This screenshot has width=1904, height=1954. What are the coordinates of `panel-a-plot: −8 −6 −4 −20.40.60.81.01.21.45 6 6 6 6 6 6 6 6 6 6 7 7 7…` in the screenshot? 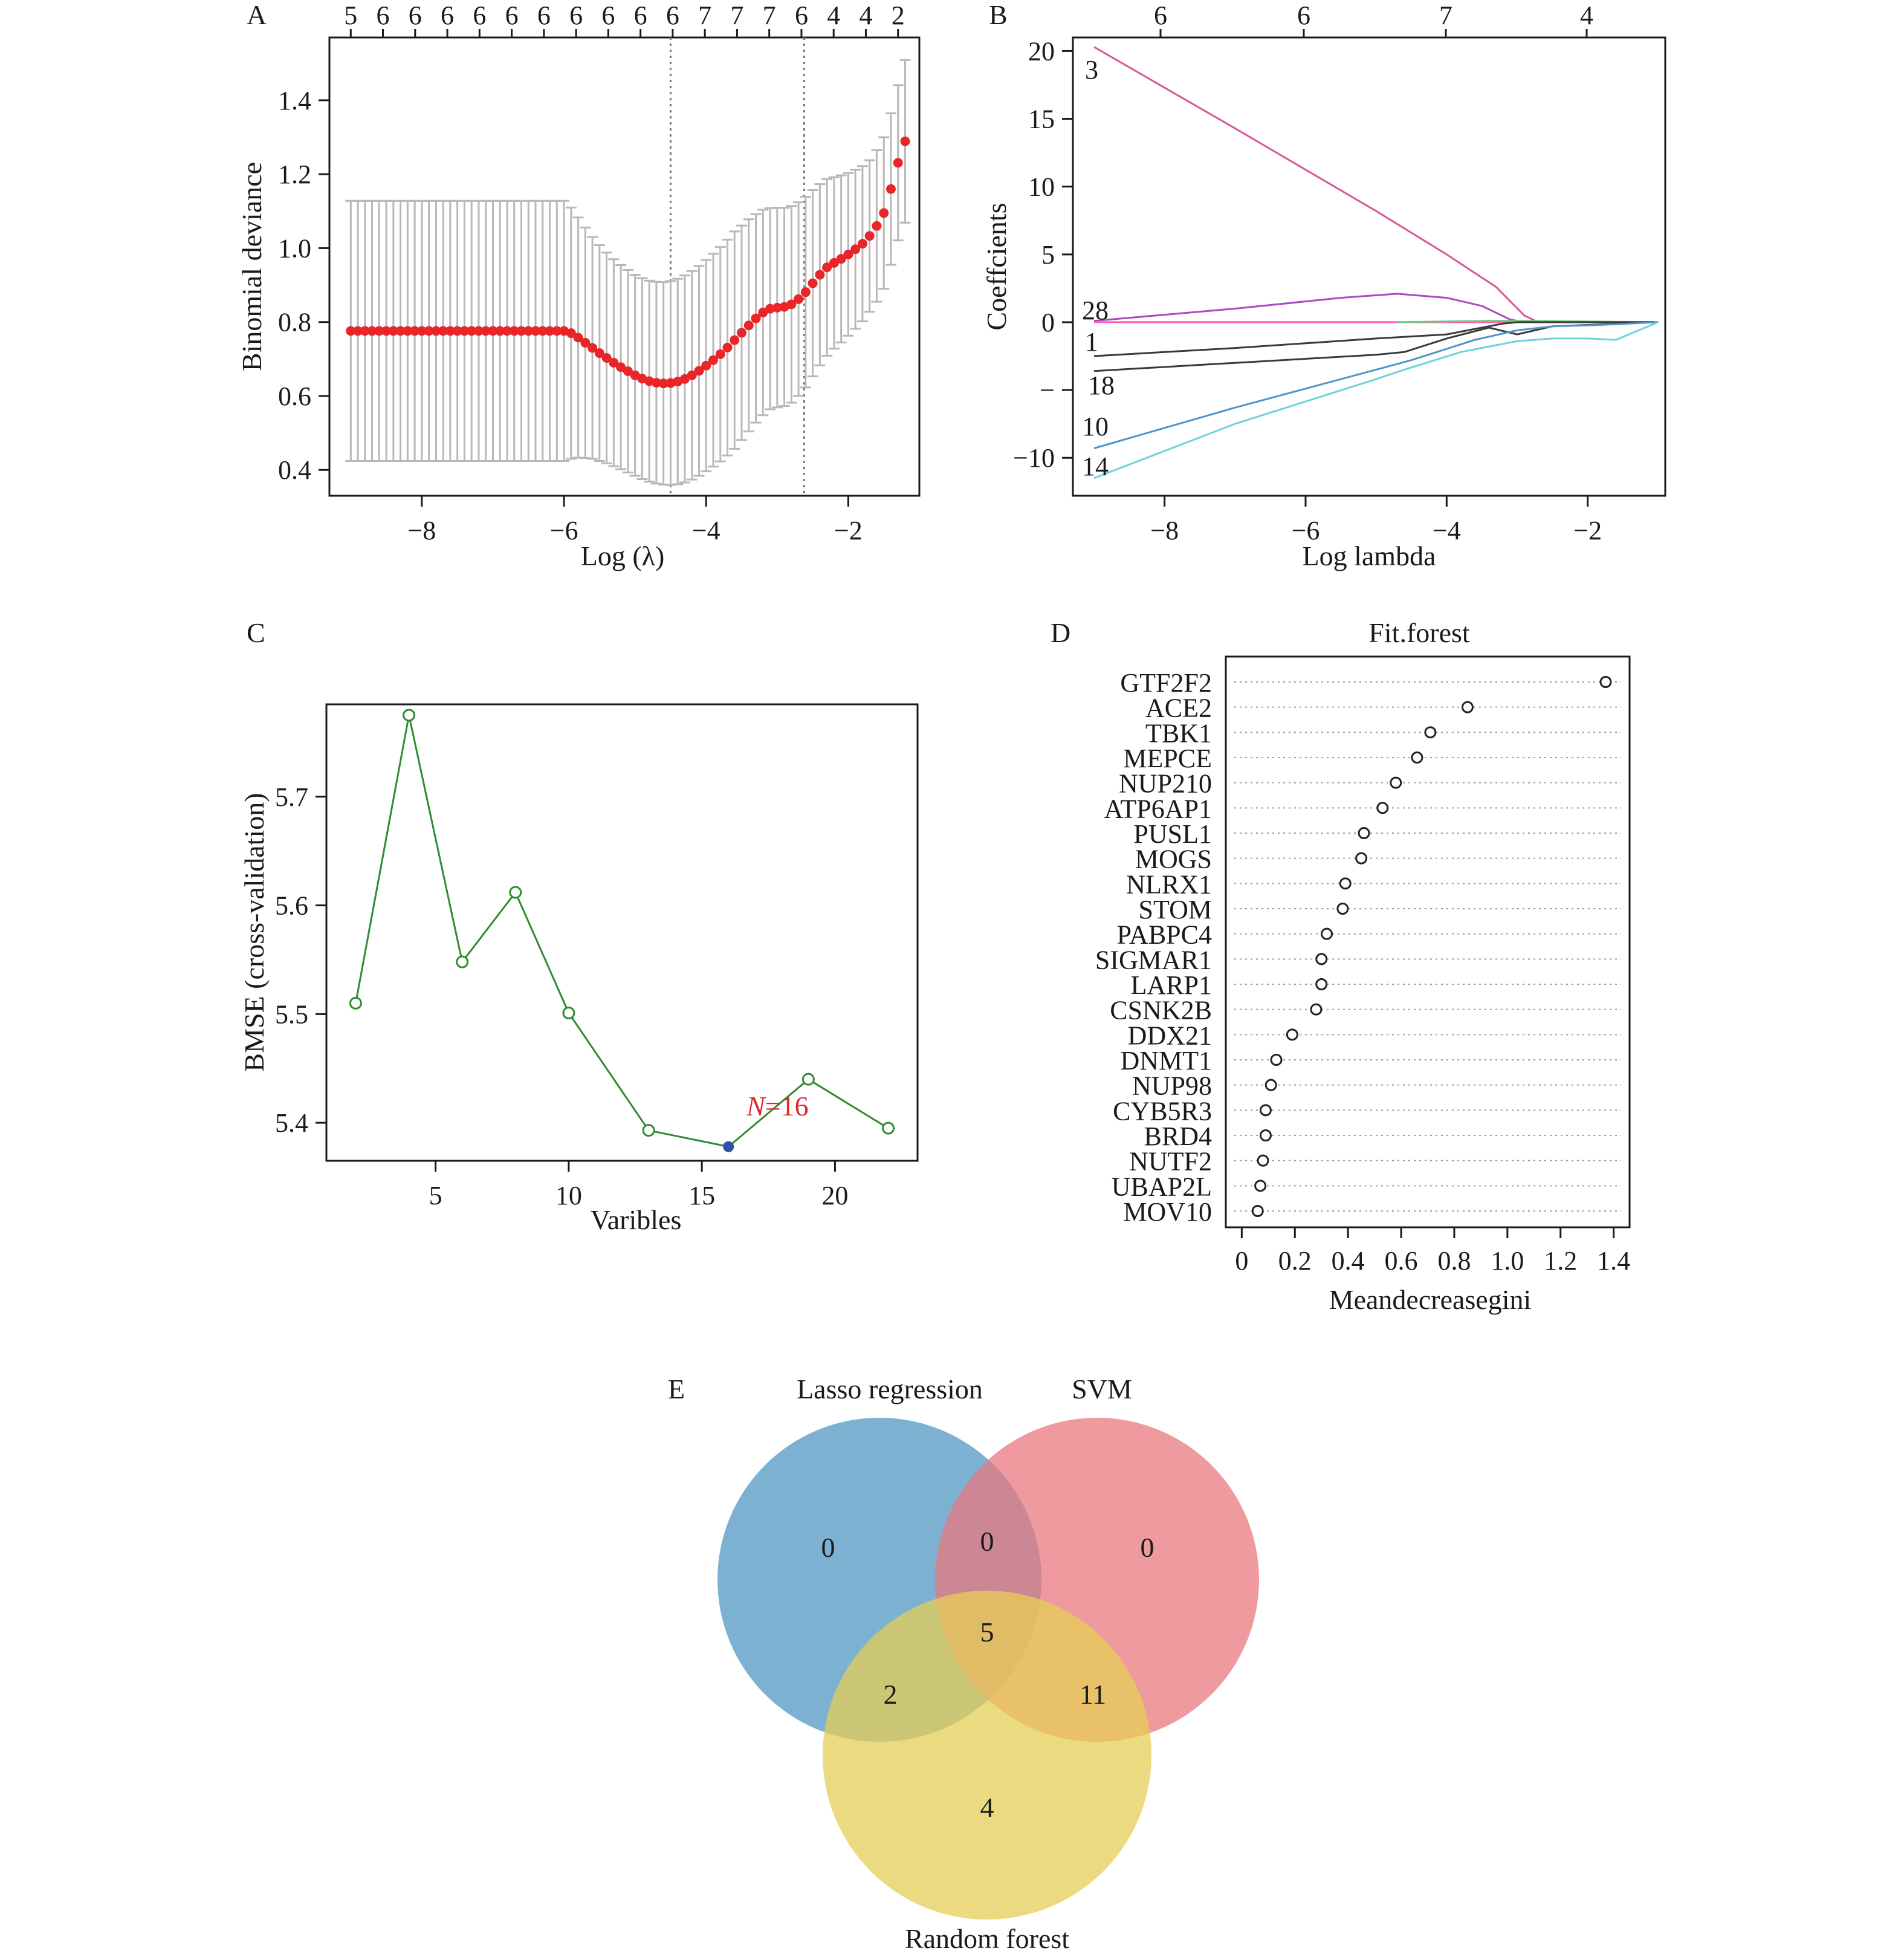 It's located at (594, 273).